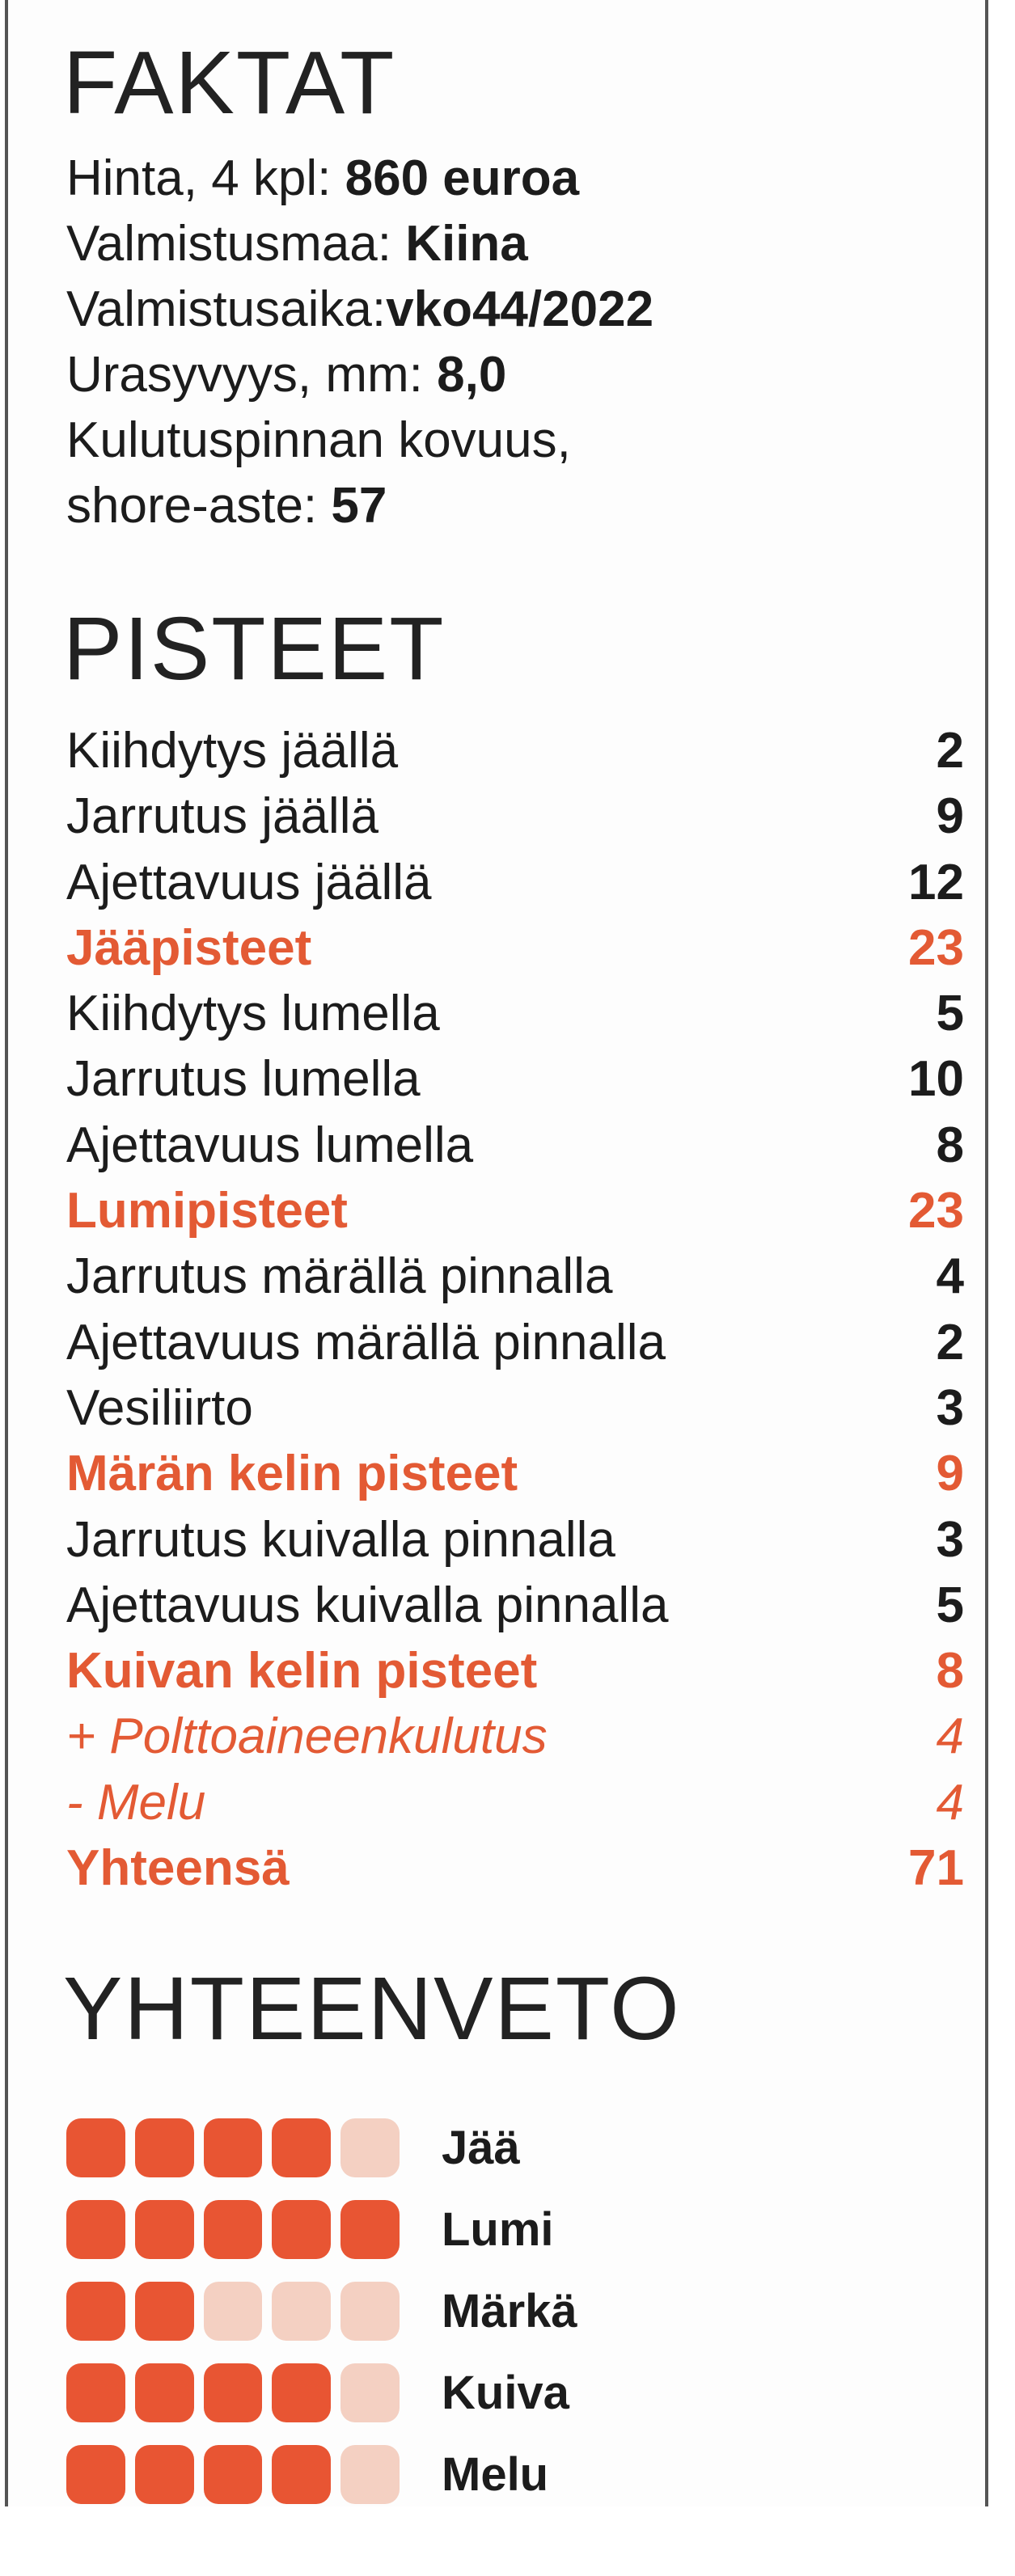 The width and height of the screenshot is (1015, 2576). What do you see at coordinates (520, 309) in the screenshot?
I see `fact-value: vko44/2022` at bounding box center [520, 309].